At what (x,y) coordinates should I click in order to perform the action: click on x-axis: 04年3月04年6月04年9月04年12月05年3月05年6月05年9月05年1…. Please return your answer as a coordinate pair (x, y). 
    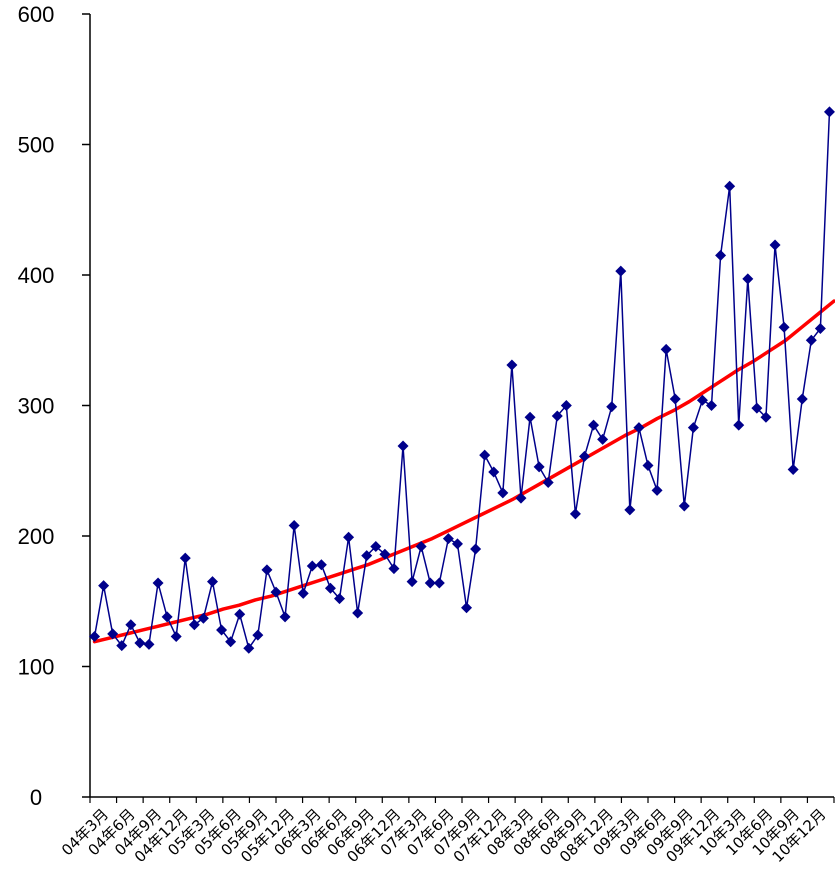
    Looking at the image, I should click on (446, 831).